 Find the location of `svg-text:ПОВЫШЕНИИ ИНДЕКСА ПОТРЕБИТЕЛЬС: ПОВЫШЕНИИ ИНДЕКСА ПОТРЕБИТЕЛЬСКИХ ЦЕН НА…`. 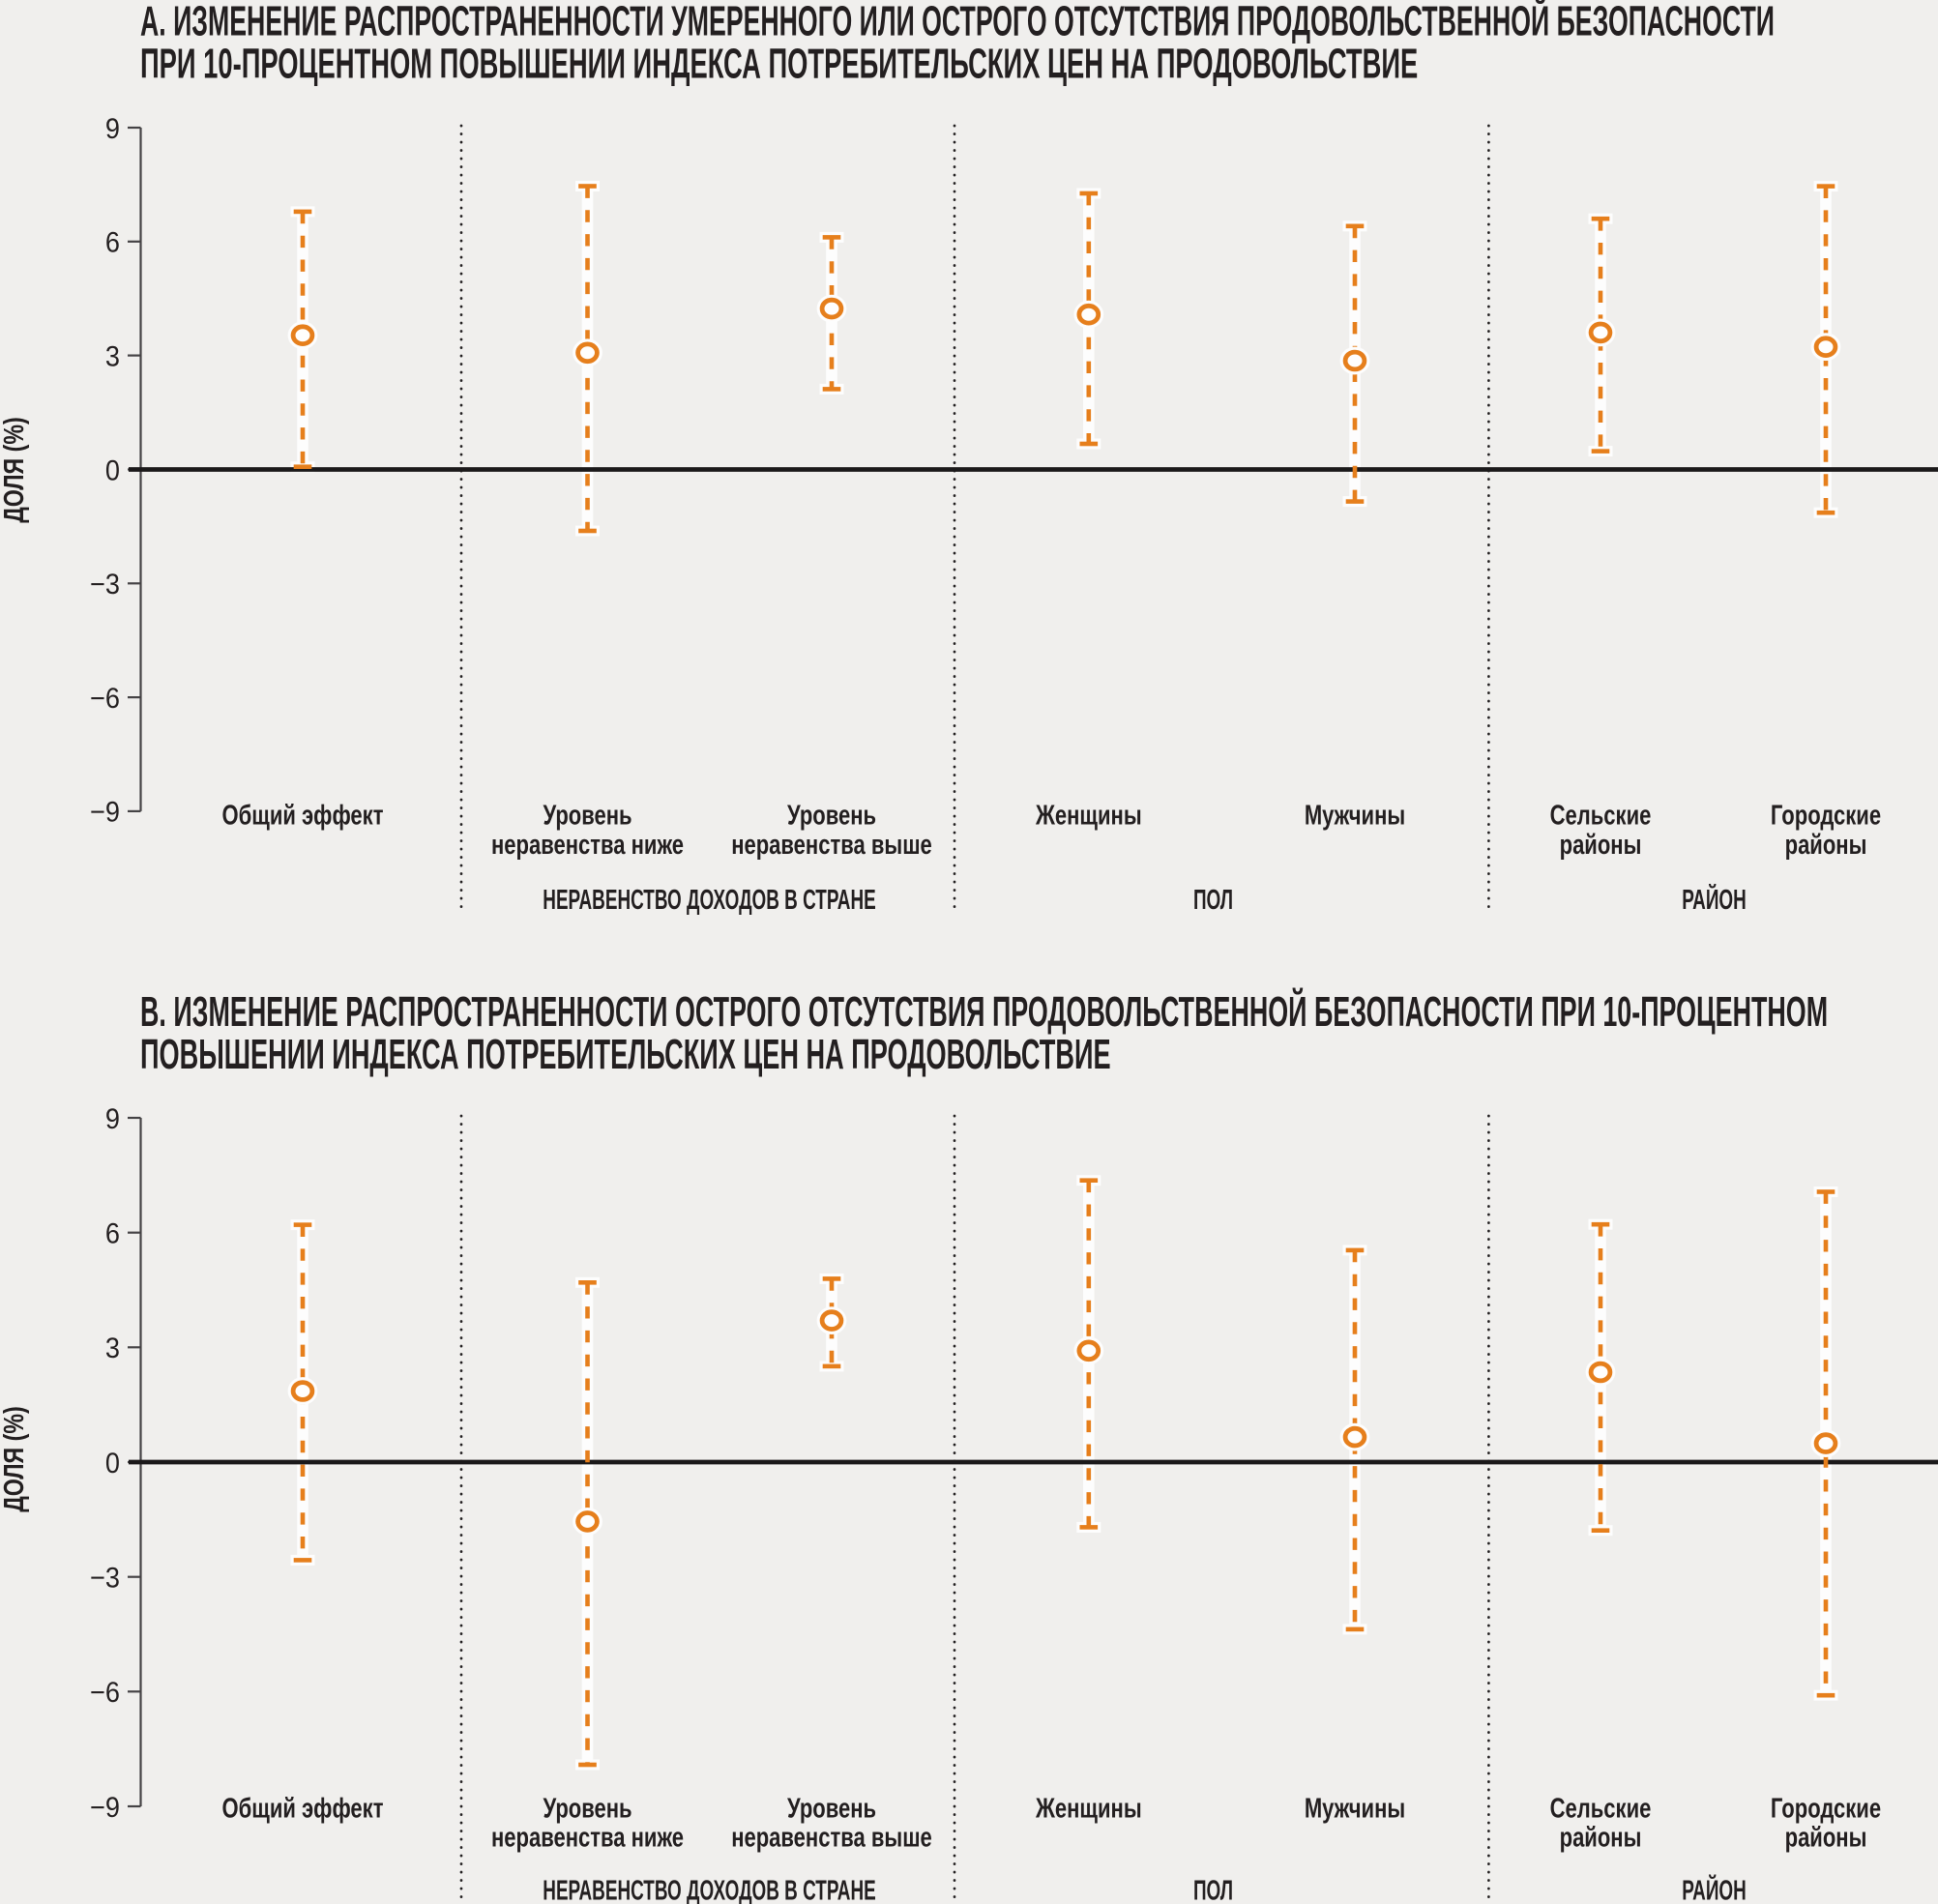

svg-text:ПОВЫШЕНИИ ИНДЕКСА ПОТРЕБИТЕЛЬС: ПОВЫШЕНИИ ИНДЕКСА ПОТРЕБИТЕЛЬСКИХ ЦЕН НА… is located at coordinates (625, 1054).